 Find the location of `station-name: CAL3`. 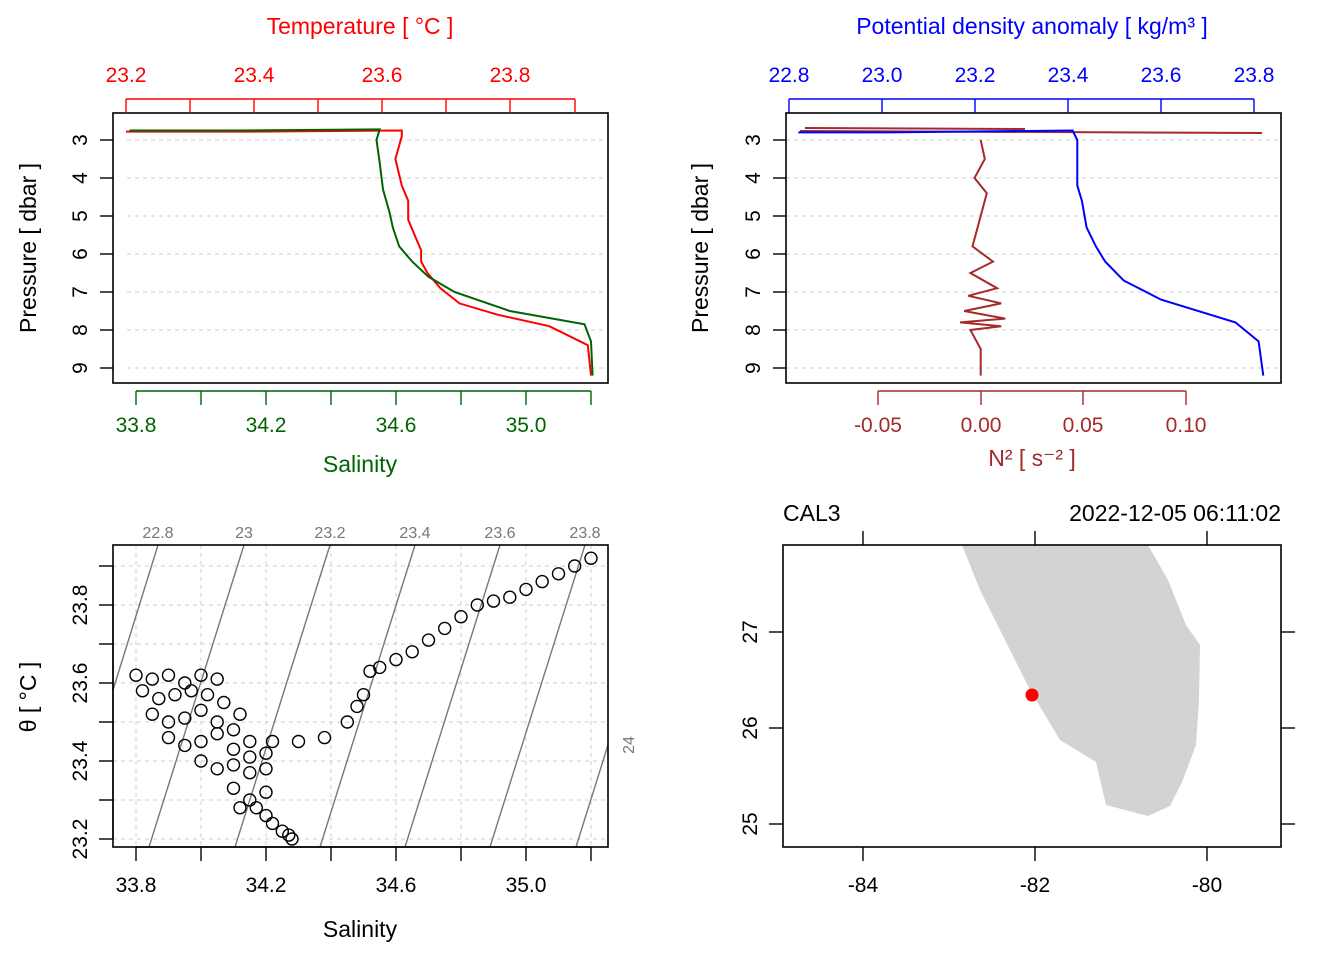

station-name: CAL3 is located at coordinates (812, 513).